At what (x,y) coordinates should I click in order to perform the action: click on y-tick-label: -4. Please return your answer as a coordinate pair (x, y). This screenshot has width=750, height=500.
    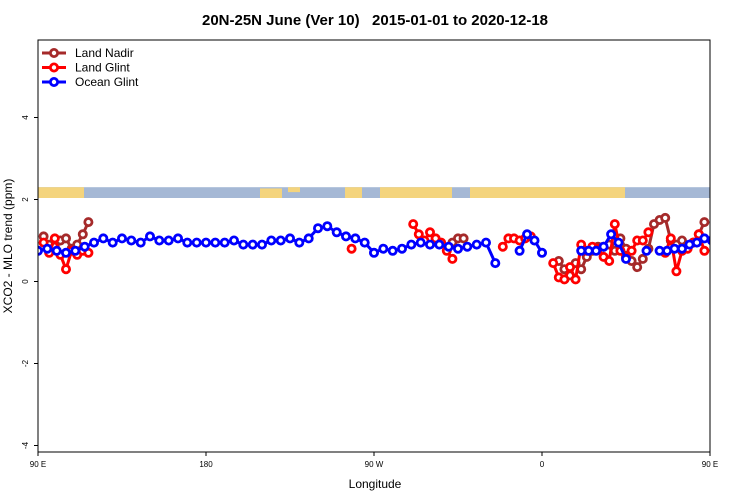
    Looking at the image, I should click on (25, 445).